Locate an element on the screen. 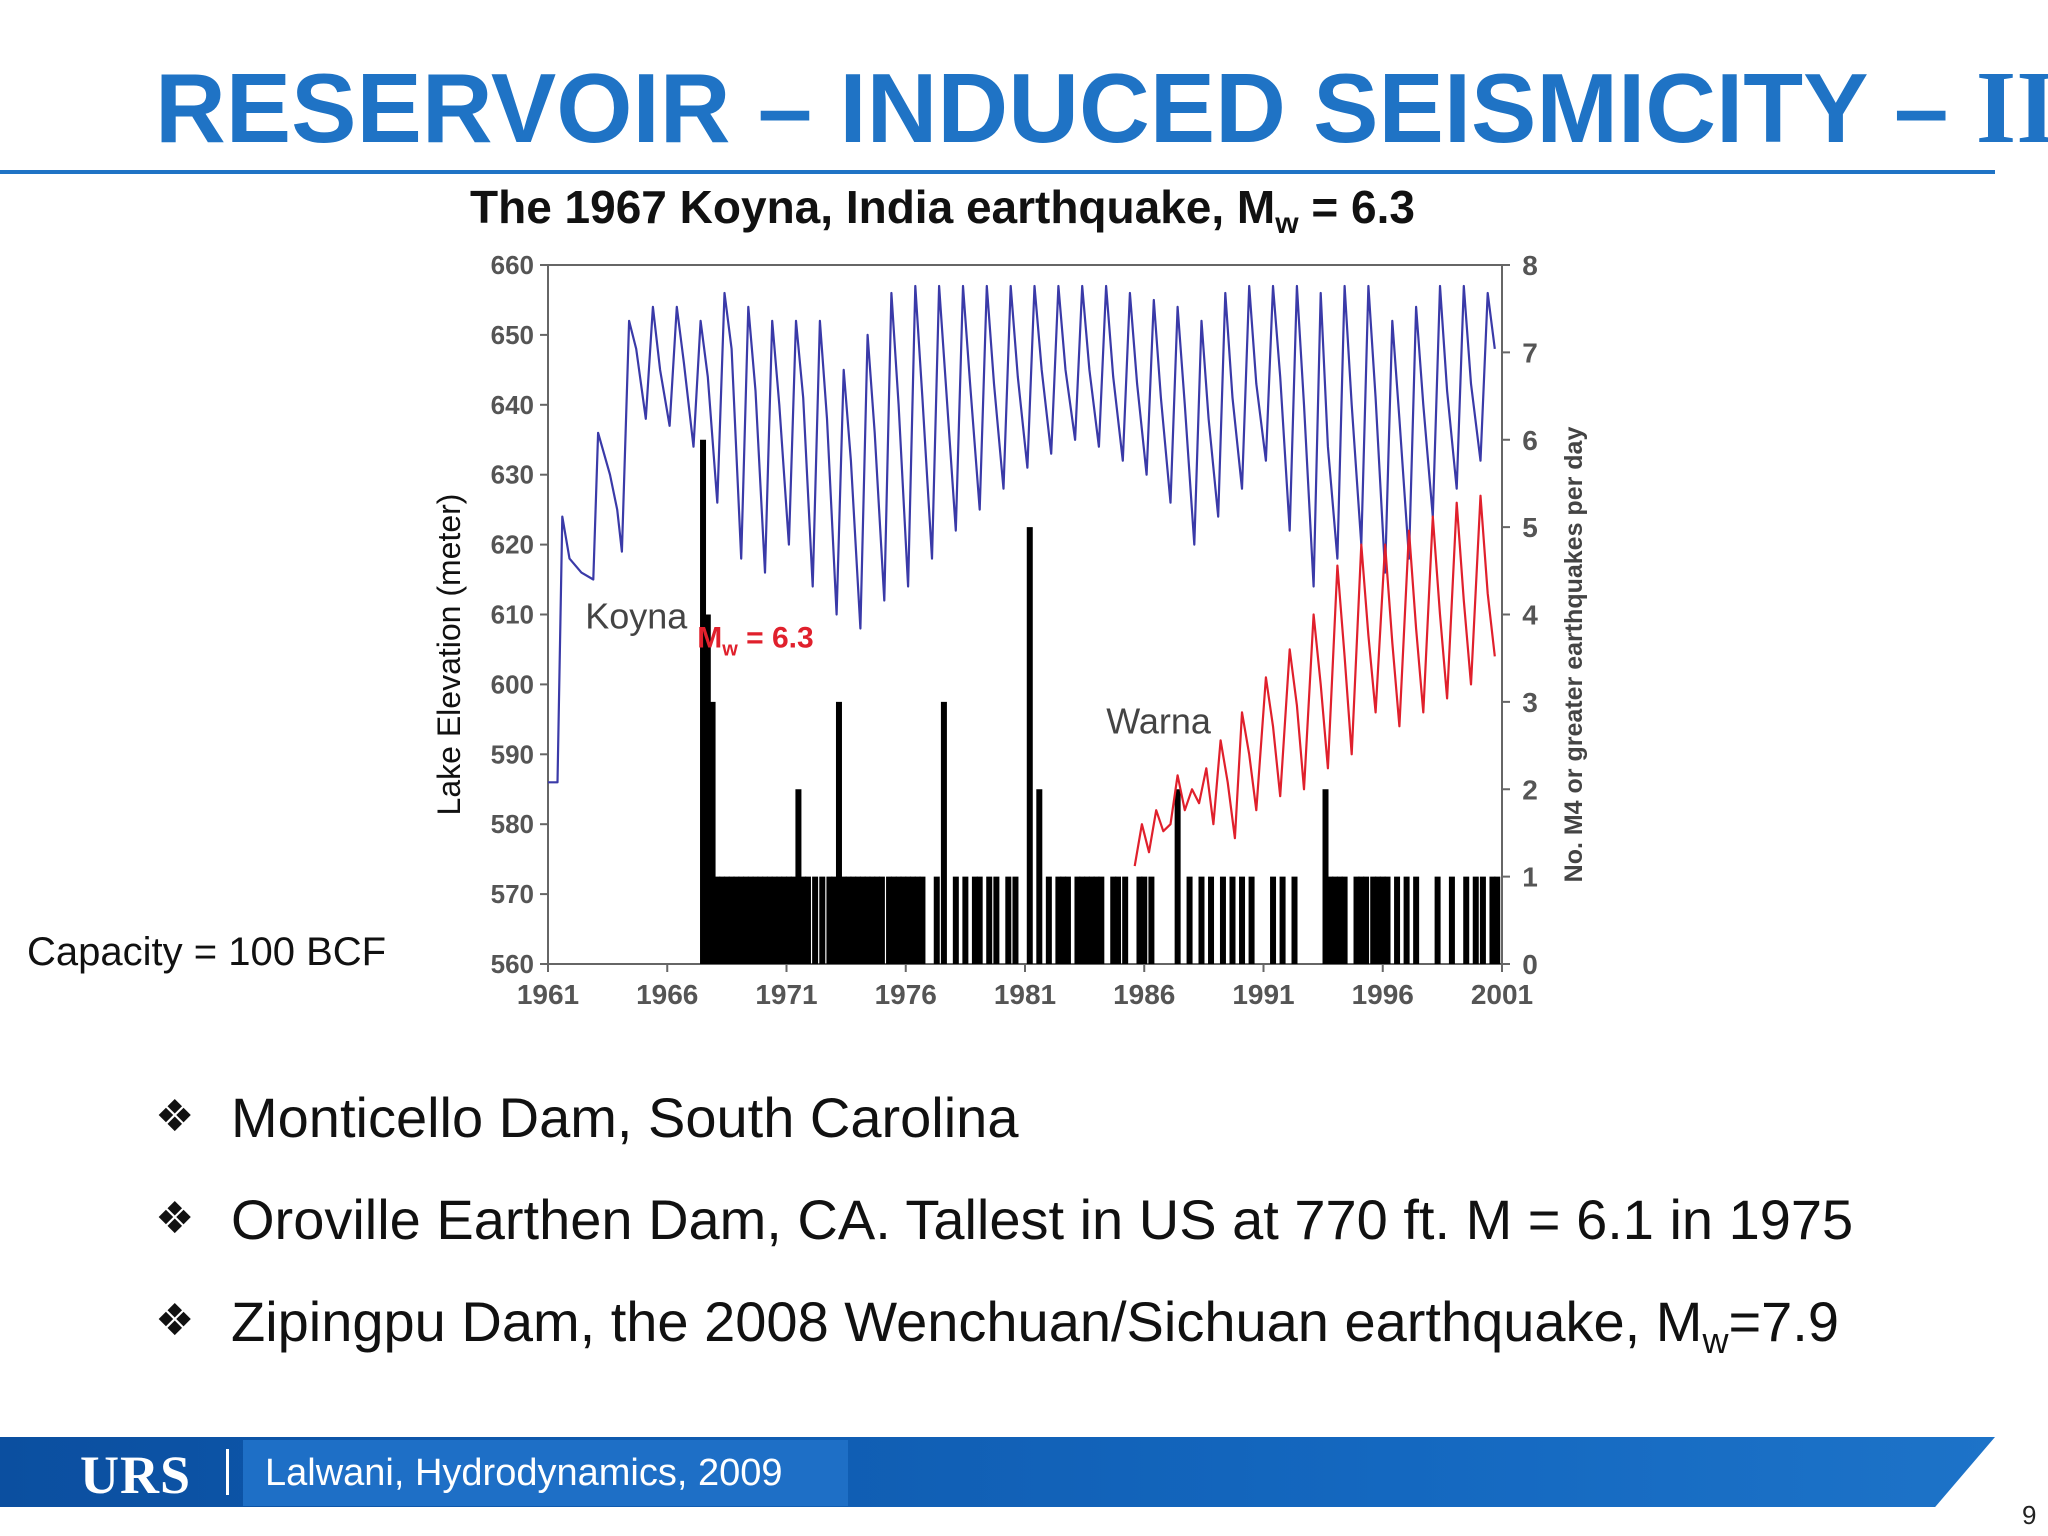 Image resolution: width=2048 pixels, height=1536 pixels. koyna-label: Koyna is located at coordinates (636, 616).